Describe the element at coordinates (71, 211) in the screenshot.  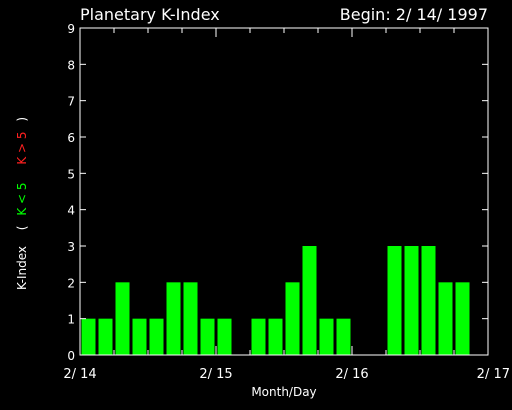
I see `y-tick-label-4: 4` at that location.